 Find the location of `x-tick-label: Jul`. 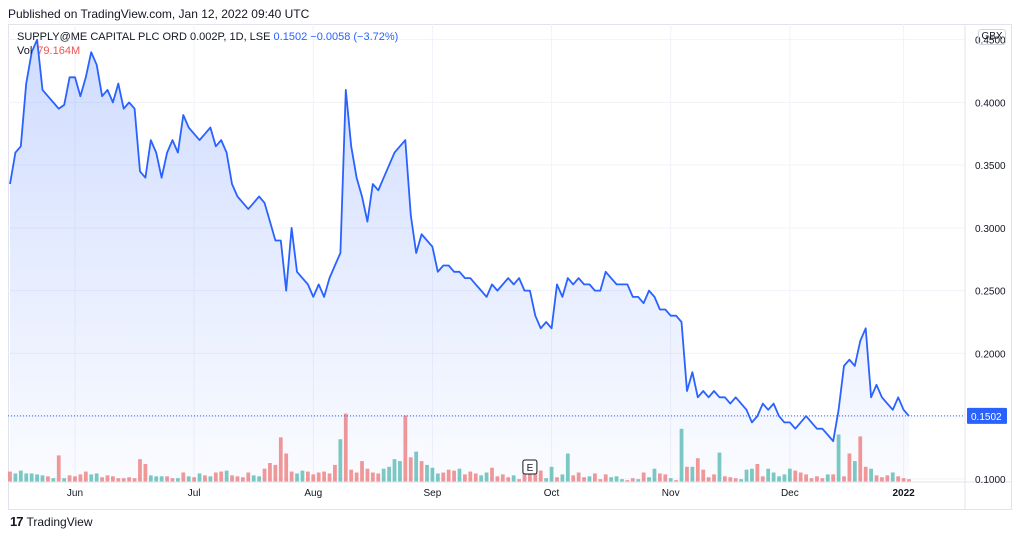

x-tick-label: Jul is located at coordinates (194, 493).